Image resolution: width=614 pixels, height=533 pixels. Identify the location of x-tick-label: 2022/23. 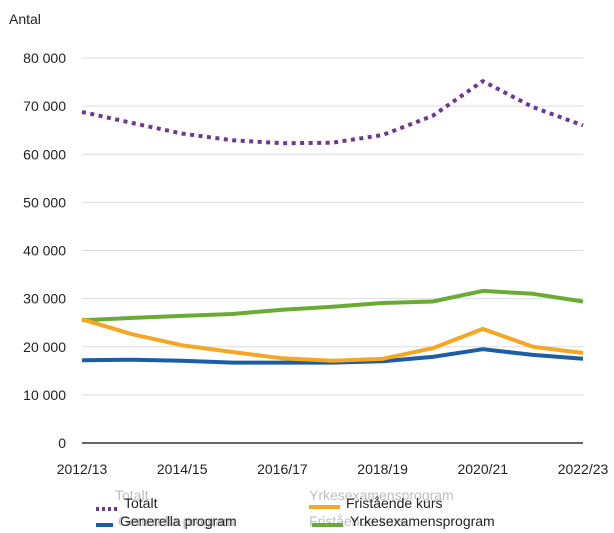
(583, 469).